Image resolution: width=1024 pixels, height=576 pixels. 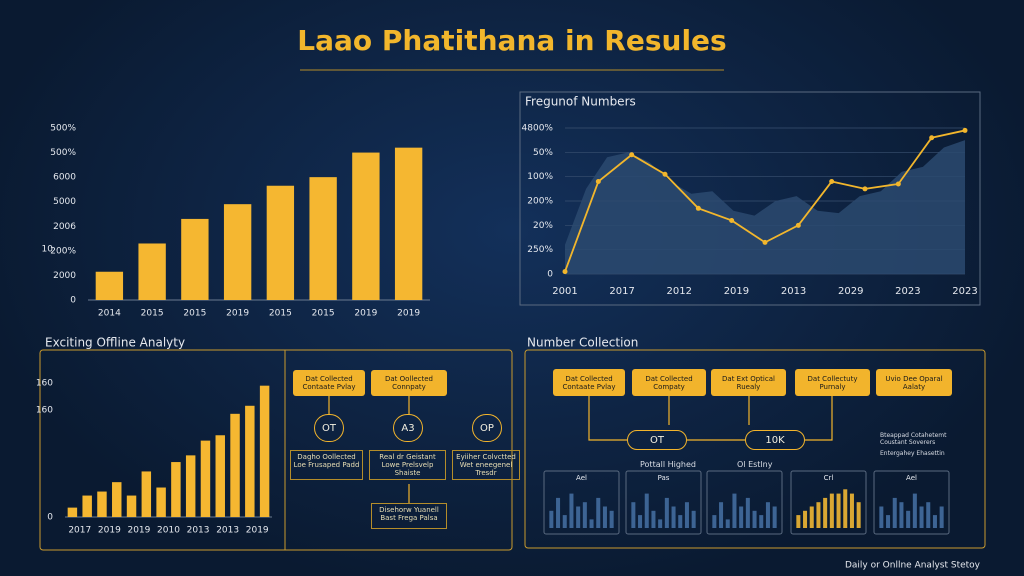 What do you see at coordinates (850, 291) in the screenshot?
I see `x-tick-label: 2029` at bounding box center [850, 291].